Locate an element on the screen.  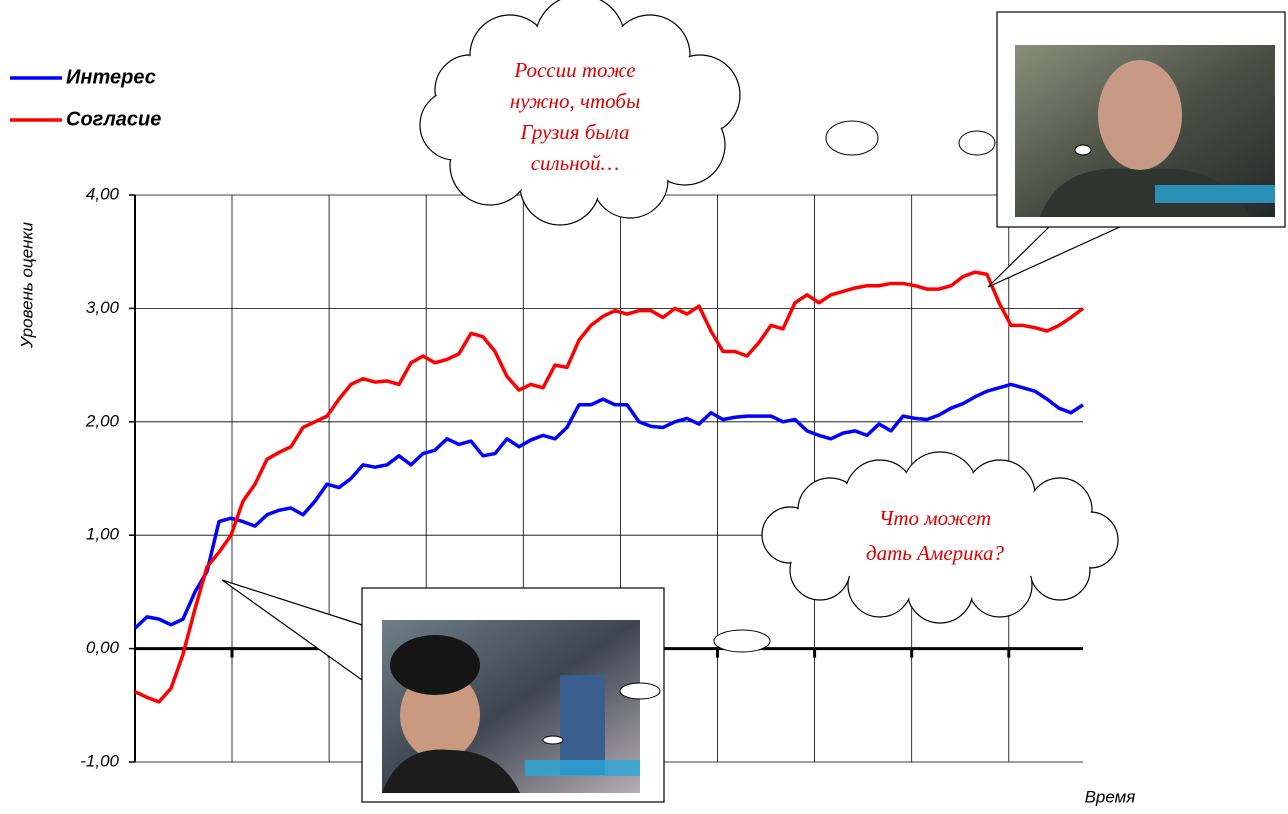
y-tick-label: -1,00 is located at coordinates (99, 760).